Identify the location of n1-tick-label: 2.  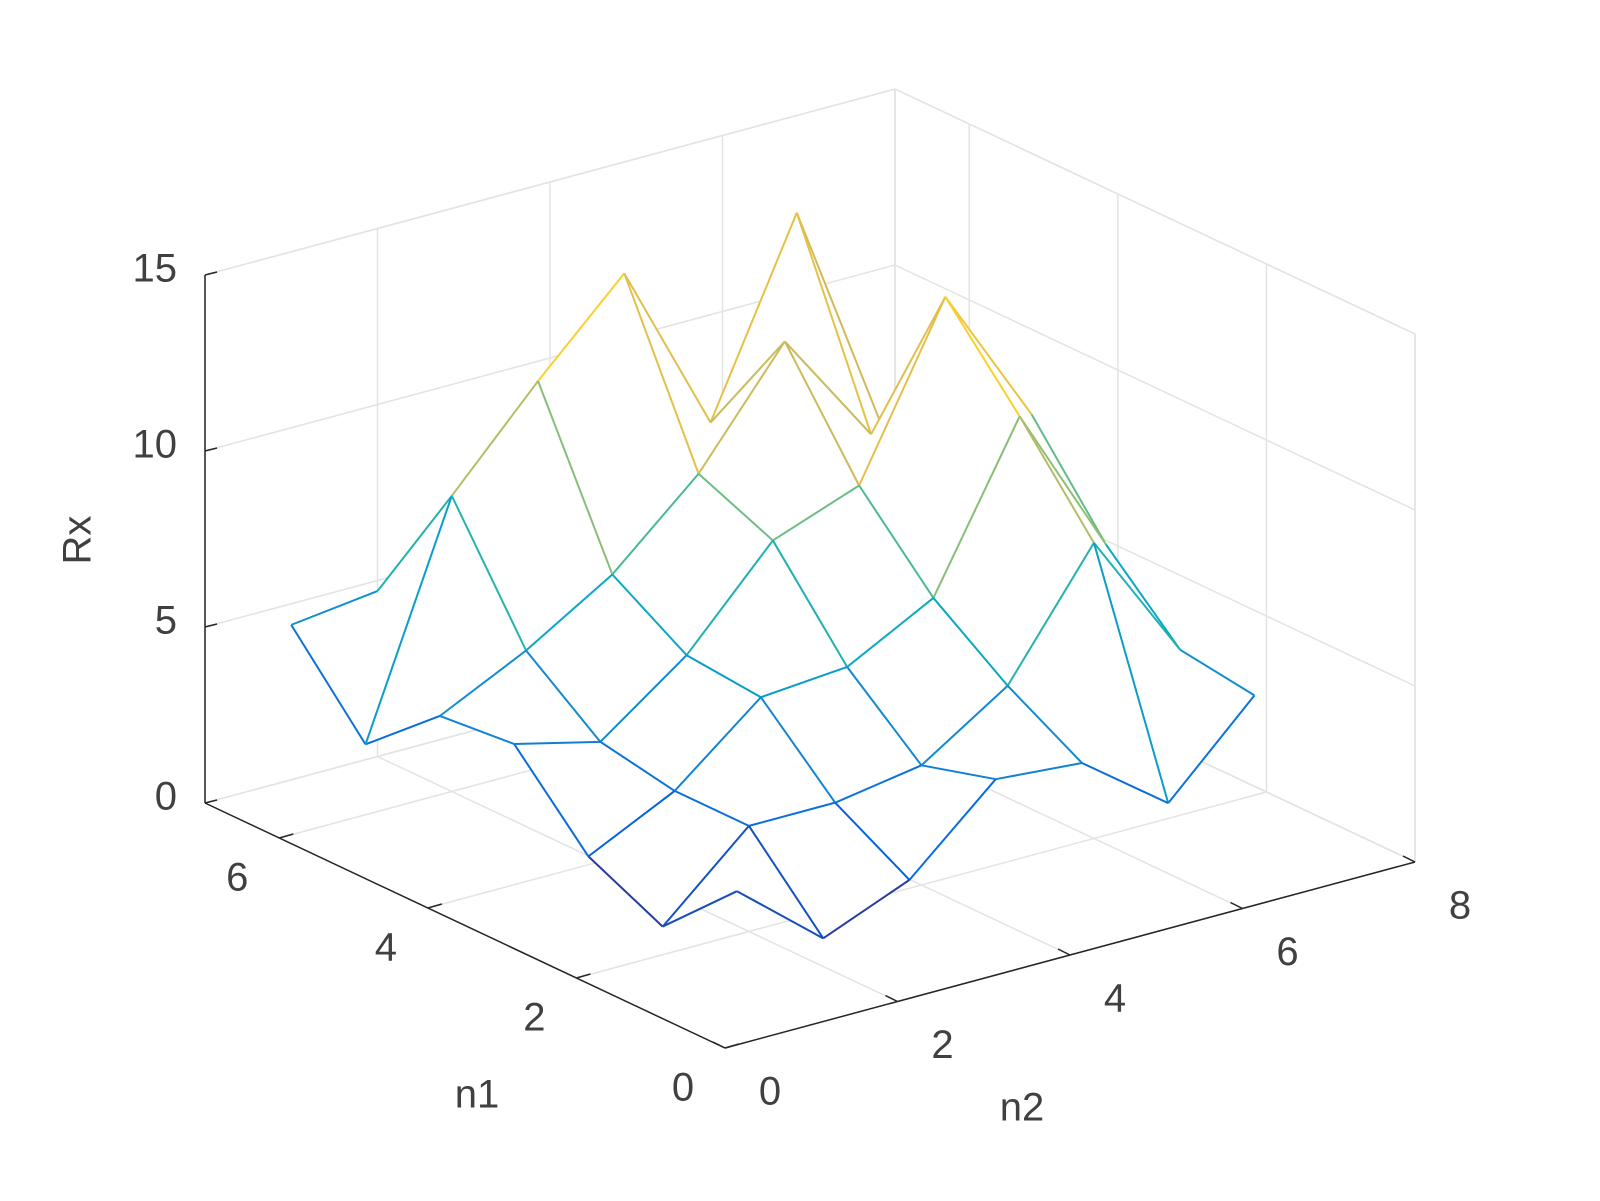
(534, 1018).